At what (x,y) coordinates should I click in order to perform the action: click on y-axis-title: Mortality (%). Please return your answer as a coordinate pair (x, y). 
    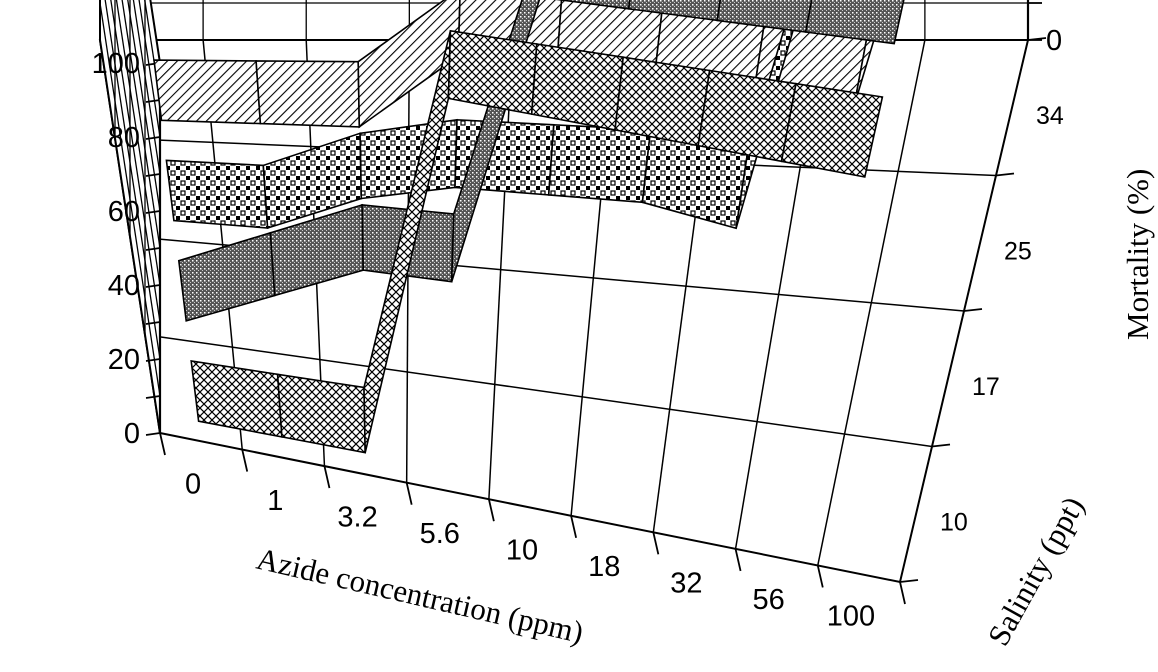
    Looking at the image, I should click on (1137, 254).